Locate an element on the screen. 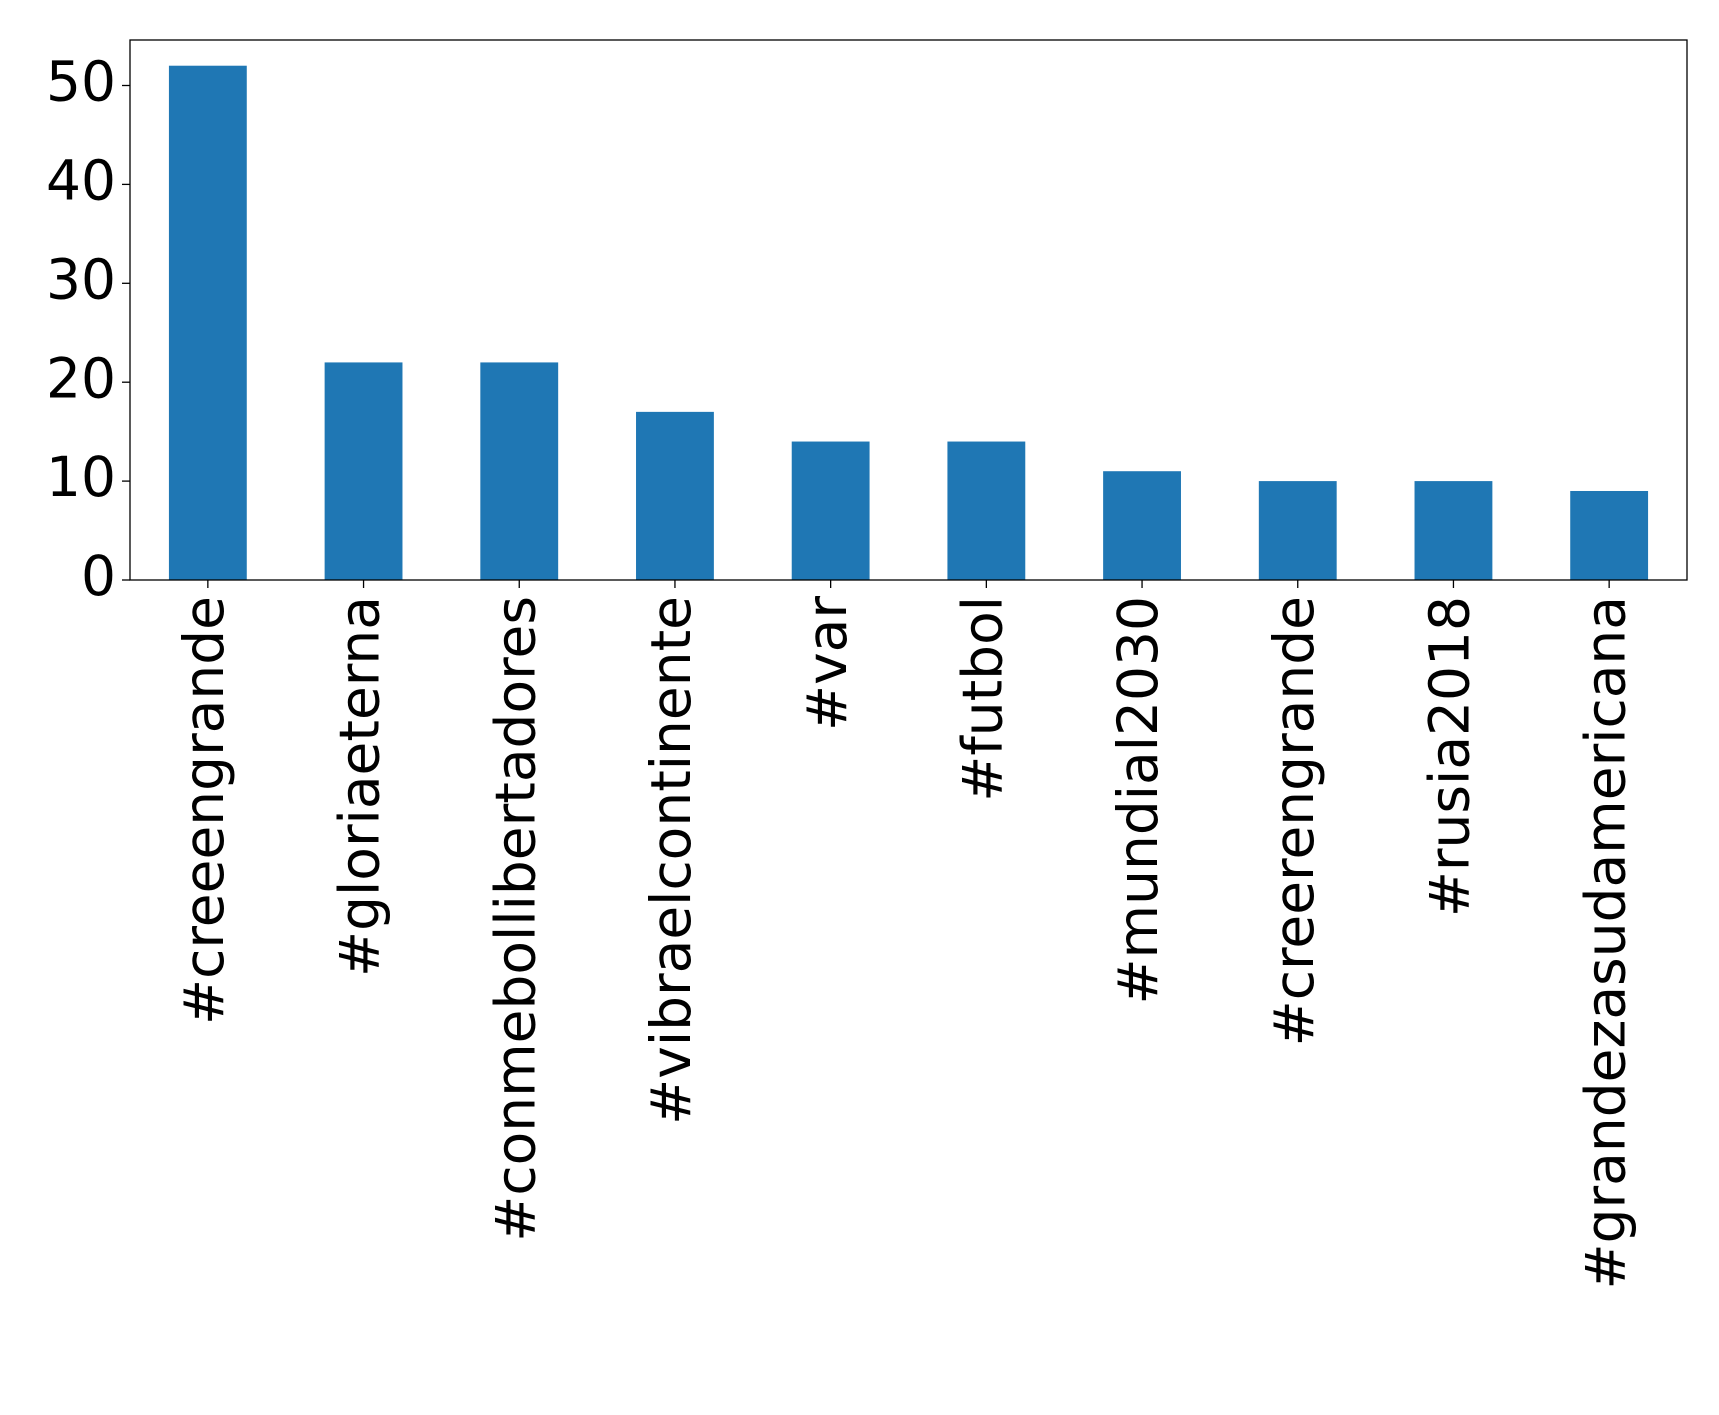  x-tick-label: #gloriaeterna is located at coordinates (360, 786).